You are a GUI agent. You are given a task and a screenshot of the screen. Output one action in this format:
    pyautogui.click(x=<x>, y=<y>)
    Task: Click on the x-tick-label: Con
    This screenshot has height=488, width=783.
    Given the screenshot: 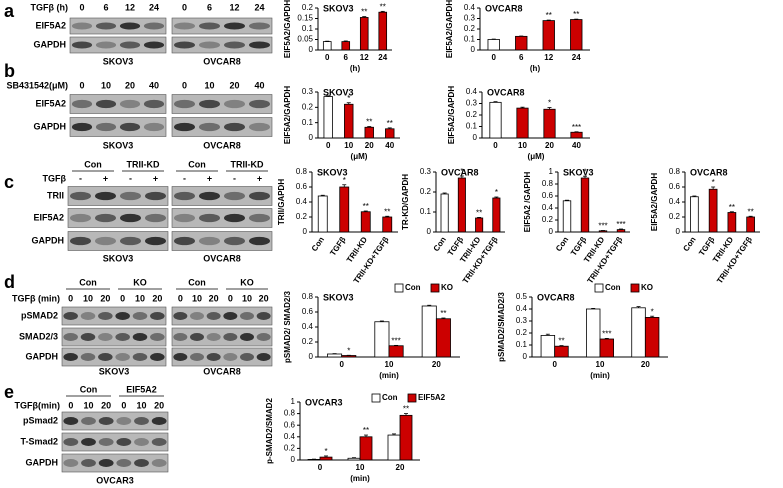 What is the action you would take?
    pyautogui.click(x=440, y=244)
    